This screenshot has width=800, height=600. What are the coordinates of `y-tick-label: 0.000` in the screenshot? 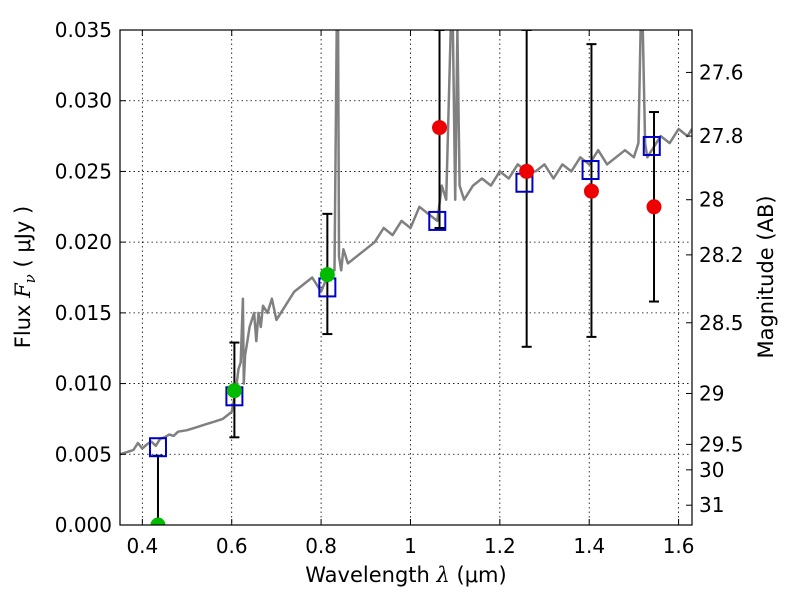 It's located at (83, 525).